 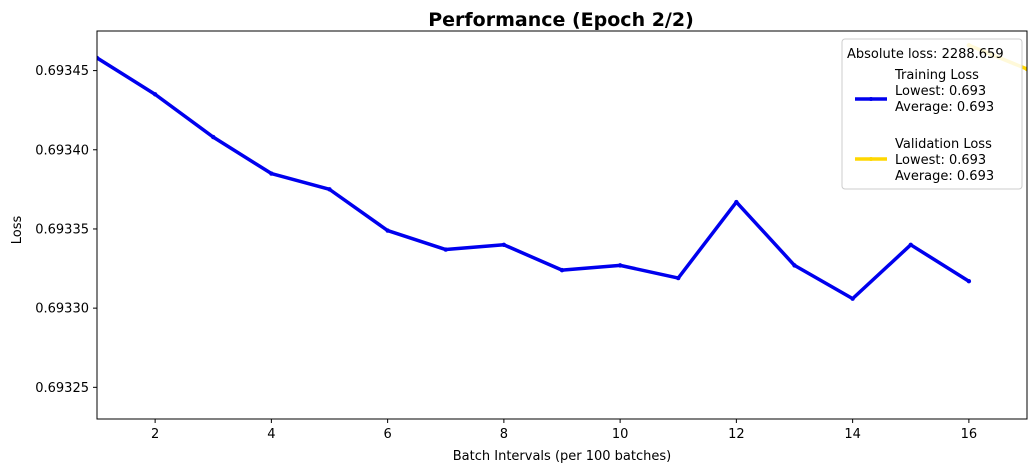 I want to click on legend-validation-marker, so click(x=871, y=159).